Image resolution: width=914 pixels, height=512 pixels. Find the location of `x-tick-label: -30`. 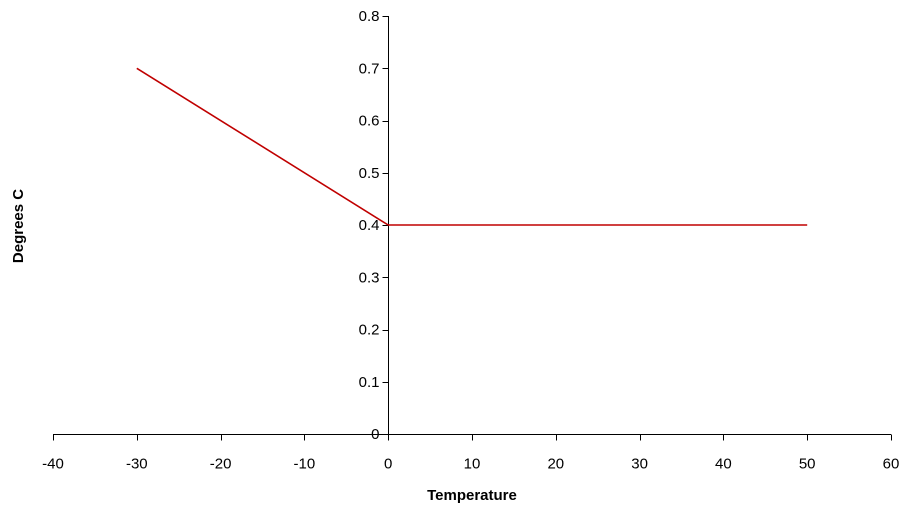

x-tick-label: -30 is located at coordinates (137, 464).